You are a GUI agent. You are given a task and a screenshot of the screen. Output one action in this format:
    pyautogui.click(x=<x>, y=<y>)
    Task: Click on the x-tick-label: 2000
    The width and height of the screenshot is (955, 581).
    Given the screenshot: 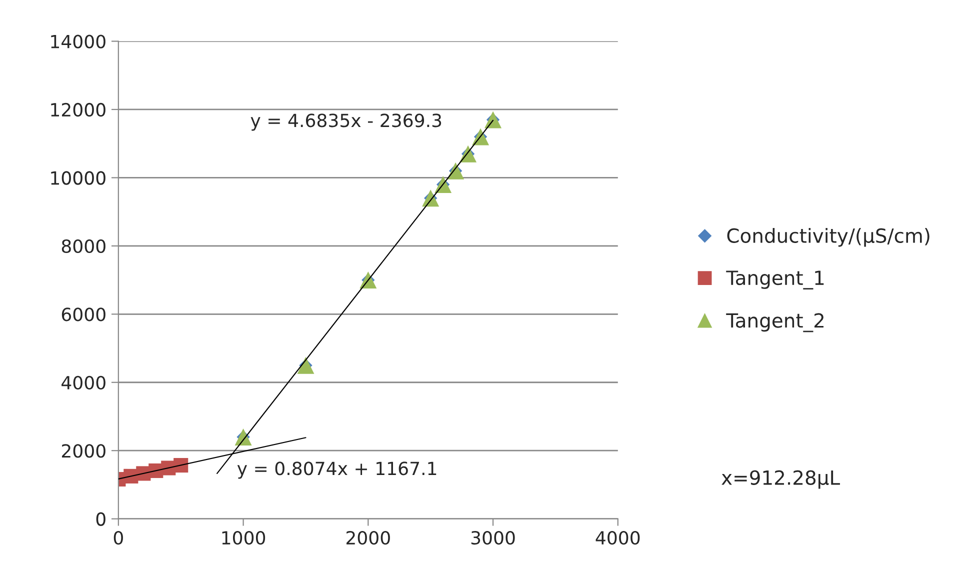 What is the action you would take?
    pyautogui.click(x=368, y=537)
    